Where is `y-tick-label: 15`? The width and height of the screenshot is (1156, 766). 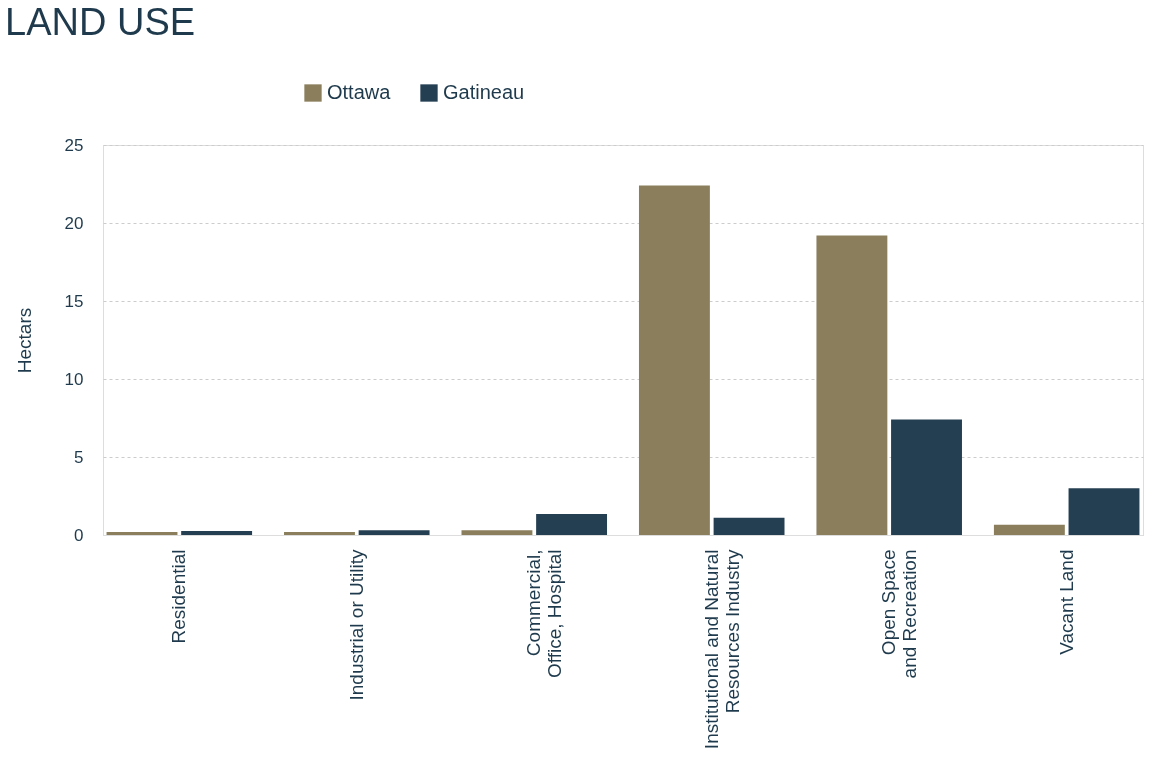 y-tick-label: 15 is located at coordinates (74, 301).